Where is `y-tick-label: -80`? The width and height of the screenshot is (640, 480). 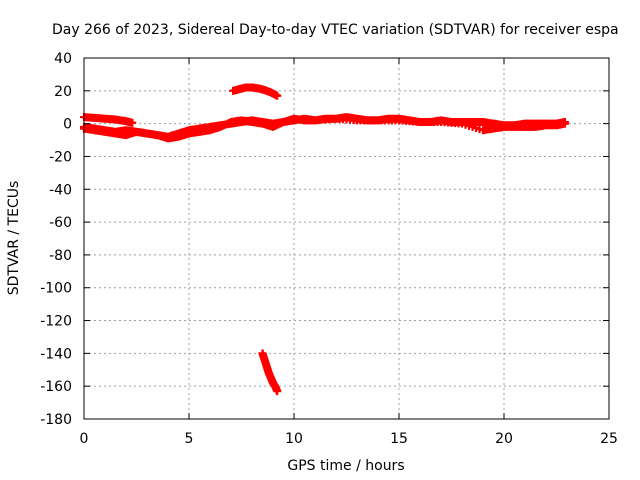
y-tick-label: -80 is located at coordinates (60, 256).